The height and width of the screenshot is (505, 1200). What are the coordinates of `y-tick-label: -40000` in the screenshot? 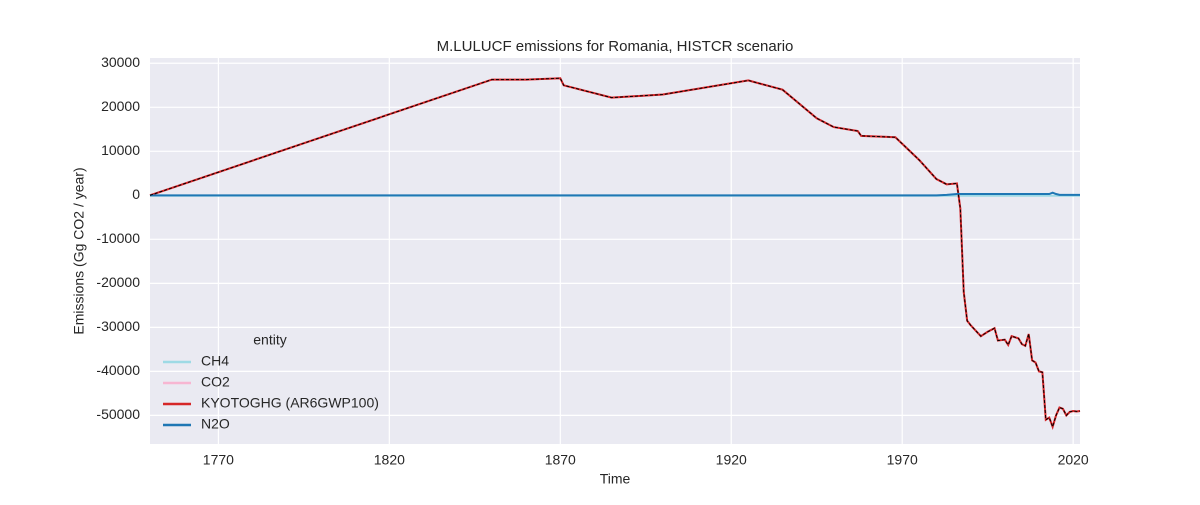 It's located at (118, 370).